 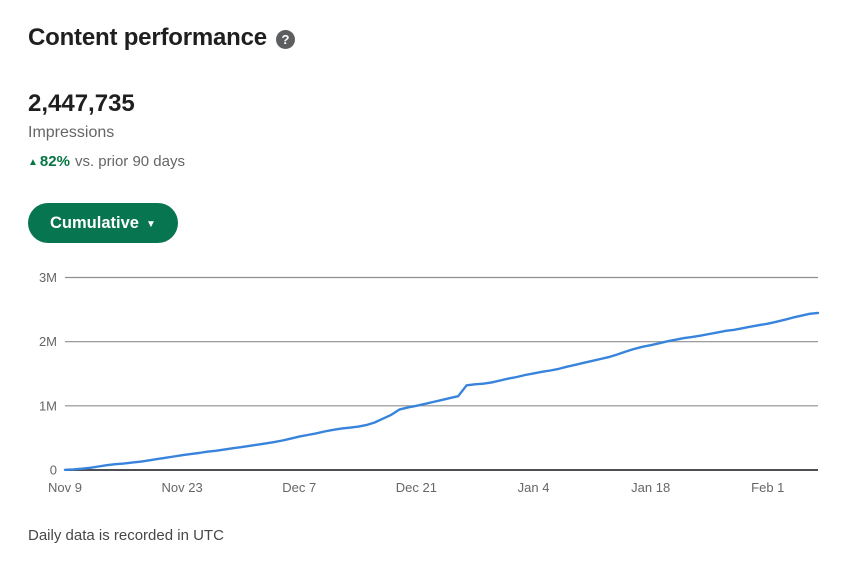 I want to click on trend-up-icon: ▲, so click(x=33, y=162).